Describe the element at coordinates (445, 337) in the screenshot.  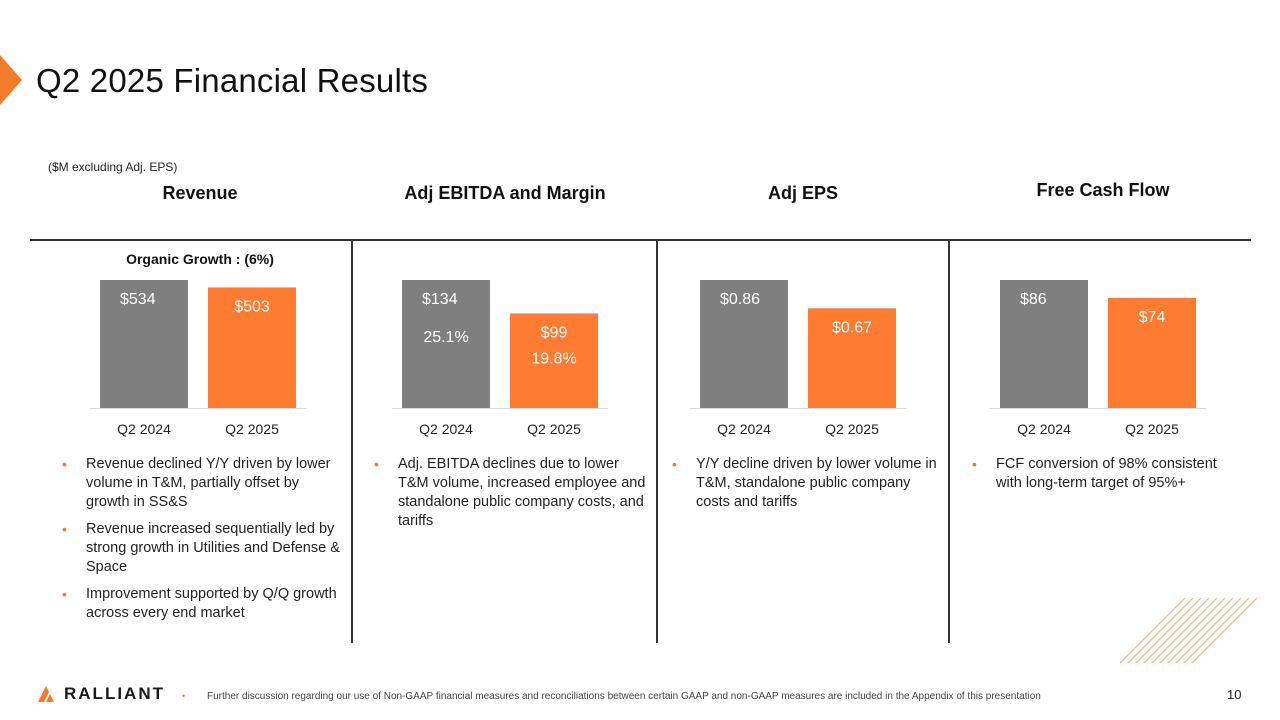
I see `margin-label: 25.1%` at that location.